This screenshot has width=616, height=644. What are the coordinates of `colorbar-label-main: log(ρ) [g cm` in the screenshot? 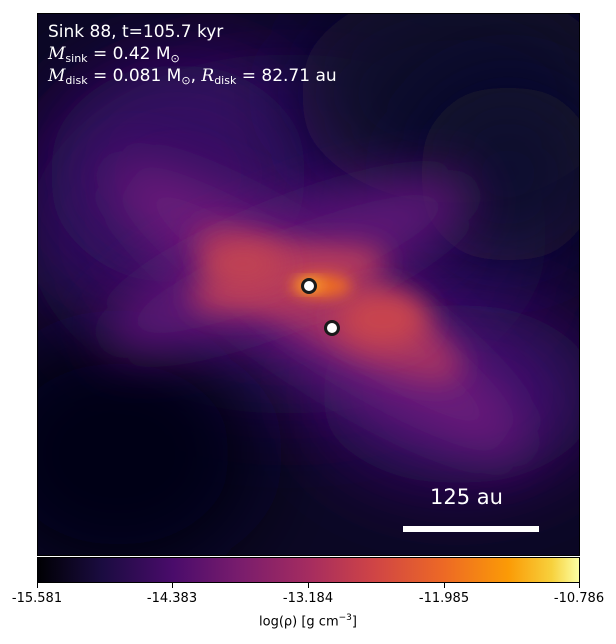 It's located at (299, 622).